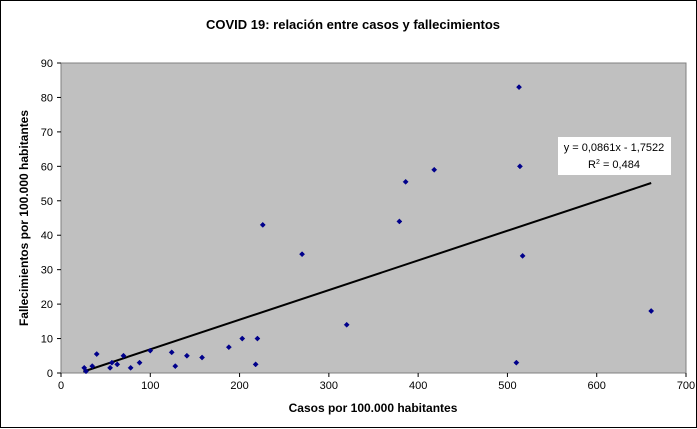 The height and width of the screenshot is (429, 697). What do you see at coordinates (418, 386) in the screenshot?
I see `x-tick-label: 400` at bounding box center [418, 386].